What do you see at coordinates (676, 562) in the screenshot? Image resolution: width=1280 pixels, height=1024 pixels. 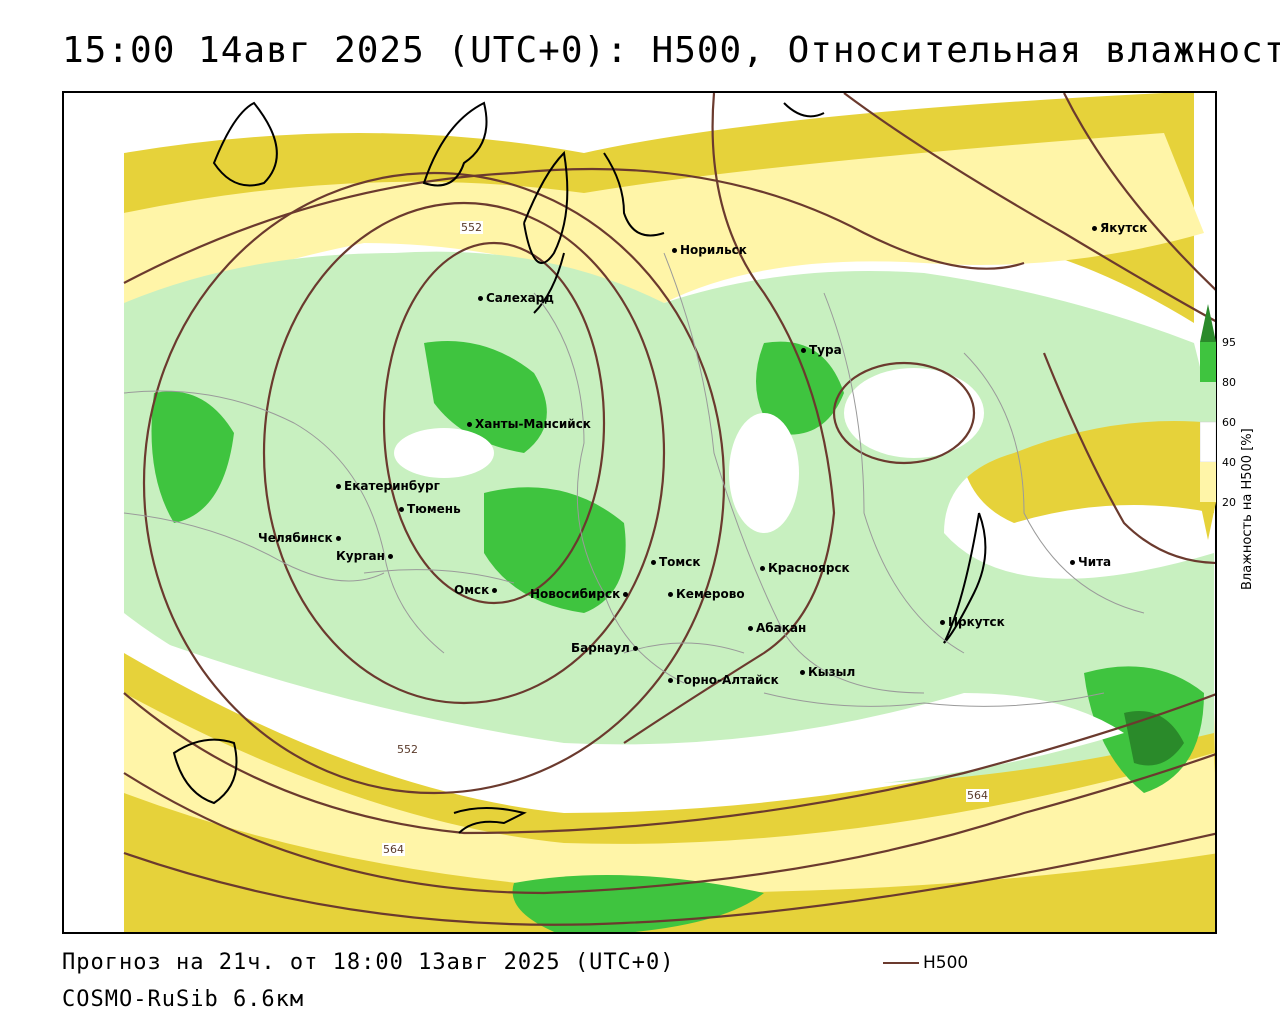 I see `city-marker: Томск` at bounding box center [676, 562].